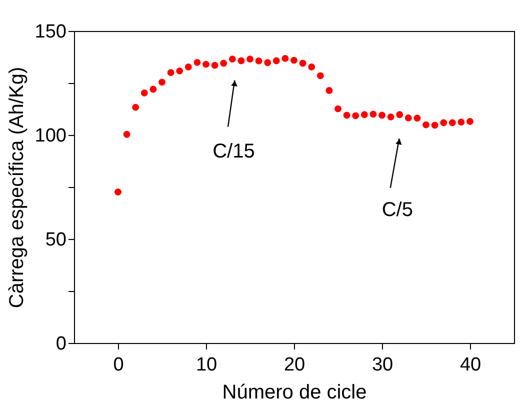 The image size is (520, 407). What do you see at coordinates (118, 365) in the screenshot?
I see `x-tick-label: 0` at bounding box center [118, 365].